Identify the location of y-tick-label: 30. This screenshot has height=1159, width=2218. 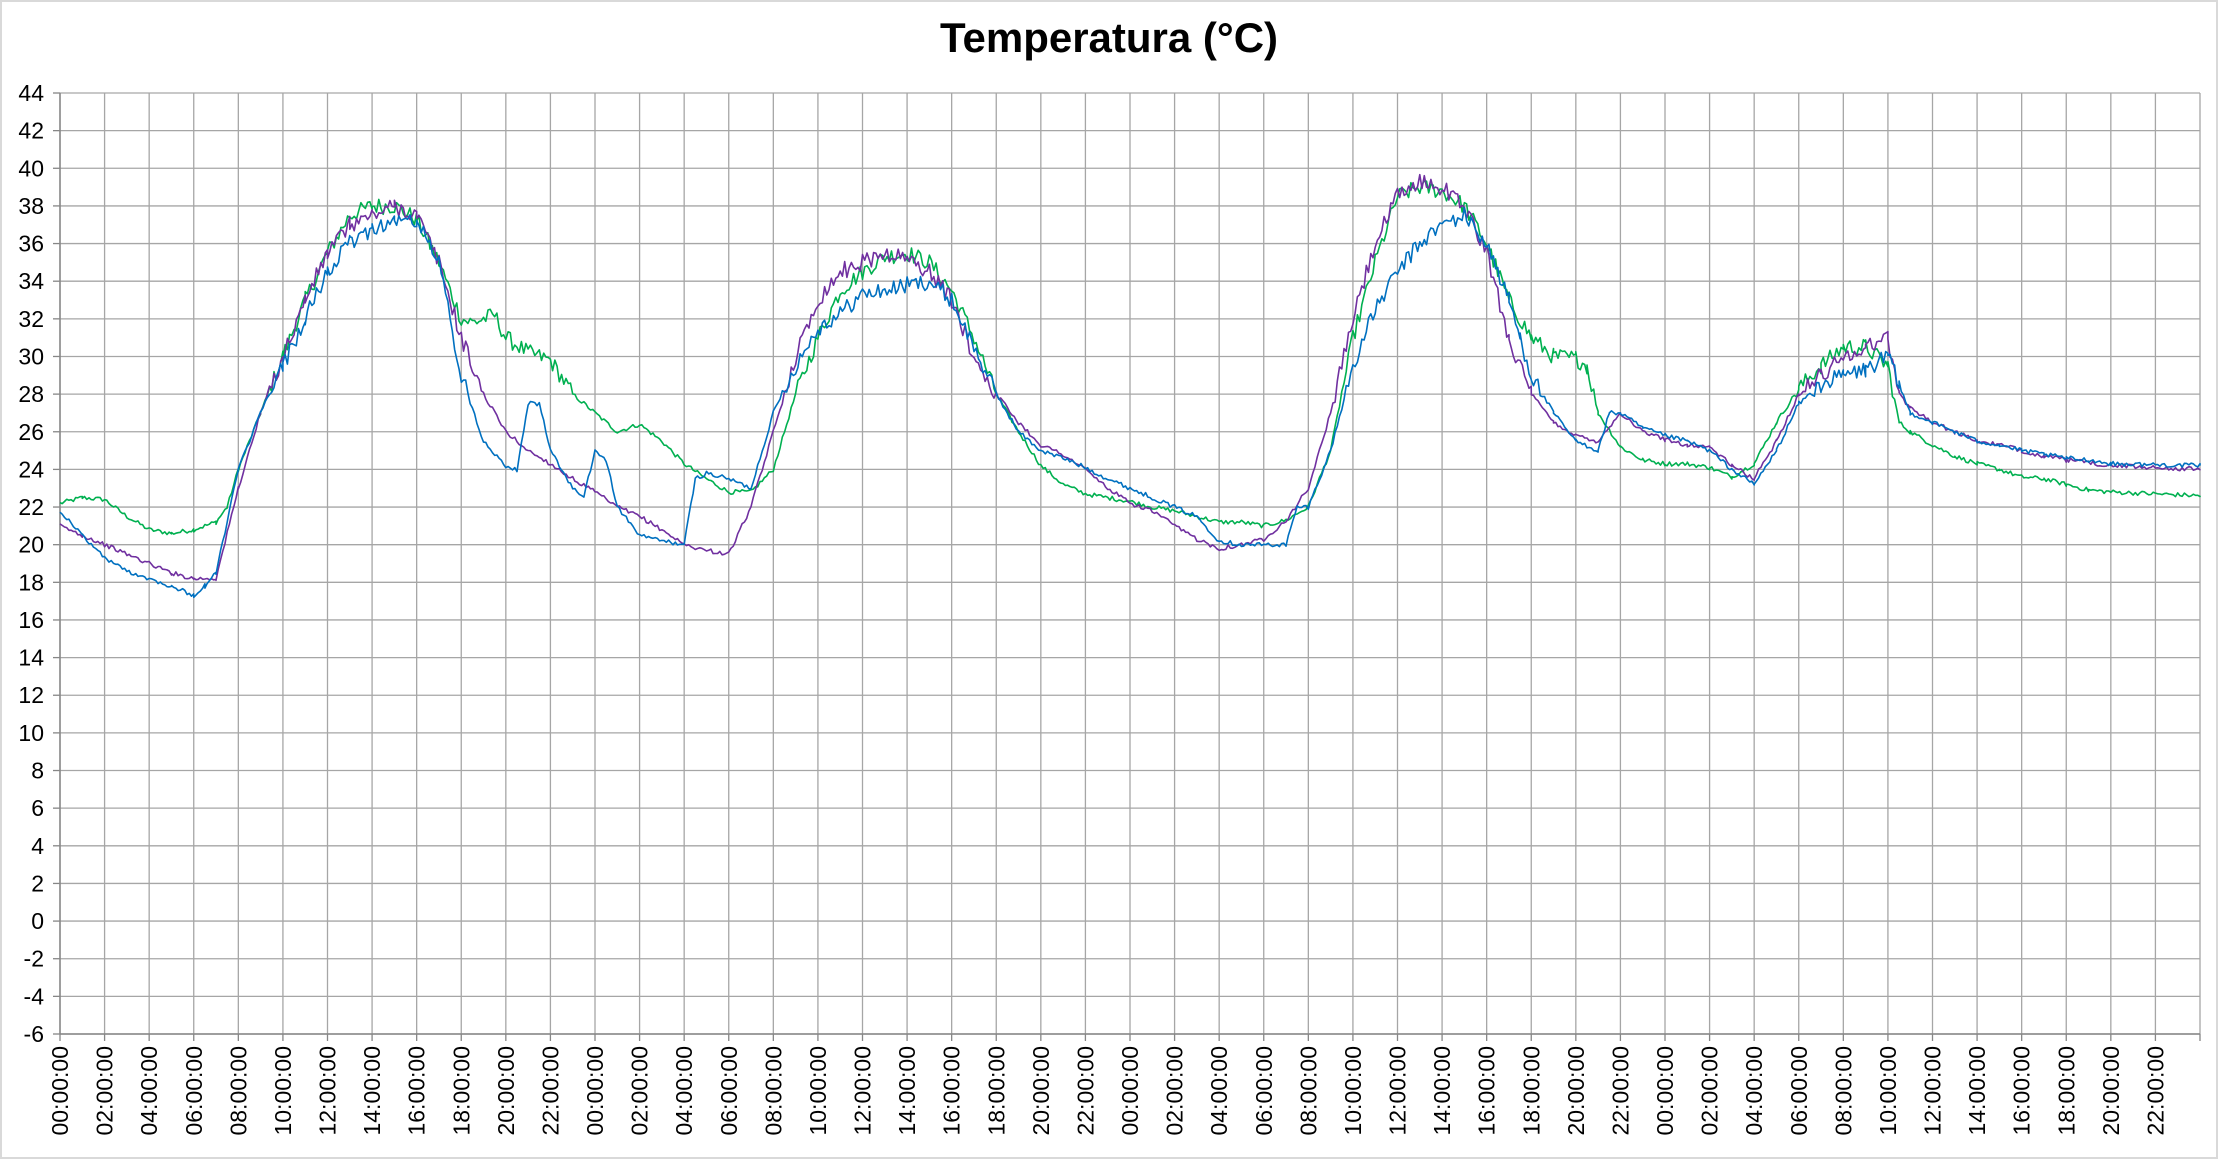
(31, 356).